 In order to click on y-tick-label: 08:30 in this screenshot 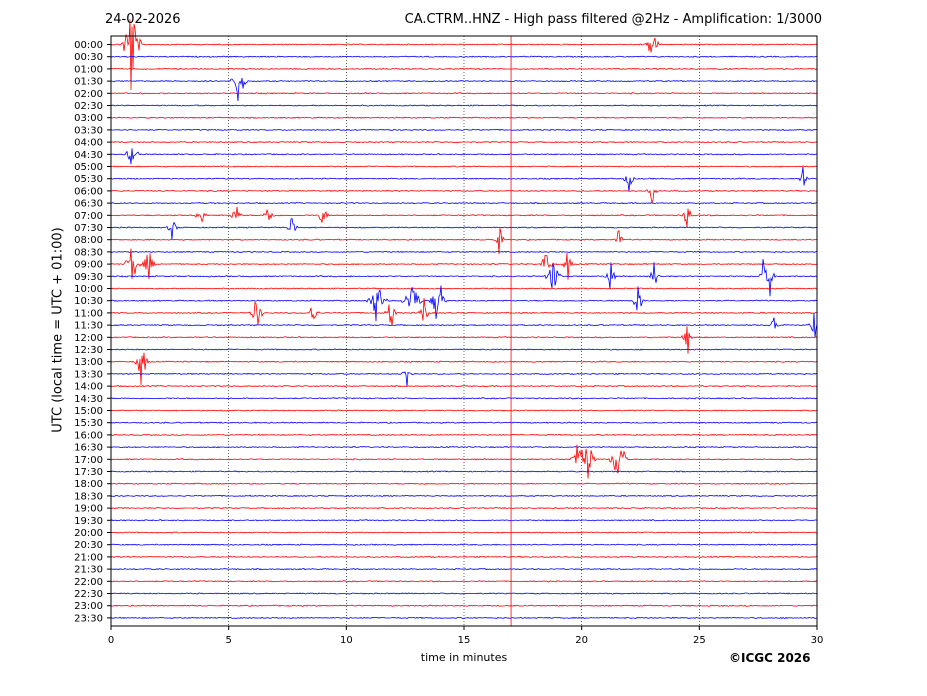, I will do `click(88, 252)`.